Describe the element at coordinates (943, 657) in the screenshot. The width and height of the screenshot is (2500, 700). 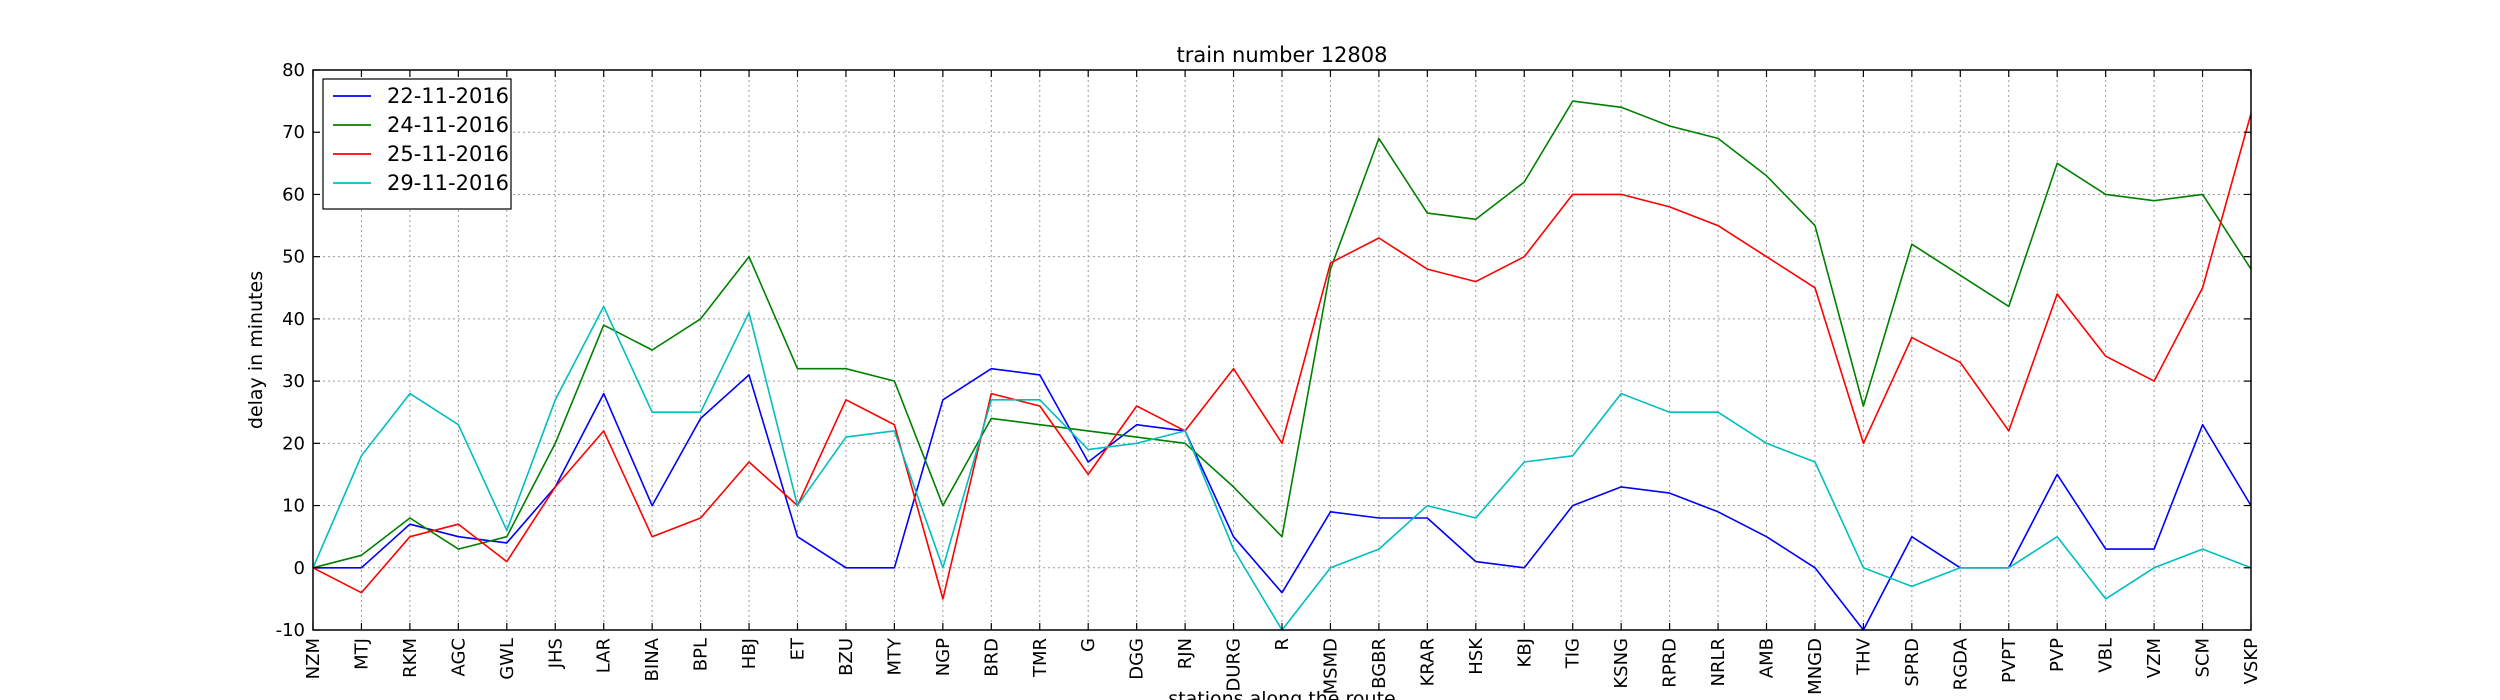
I see `x-tick-label-ngp: NGP` at that location.